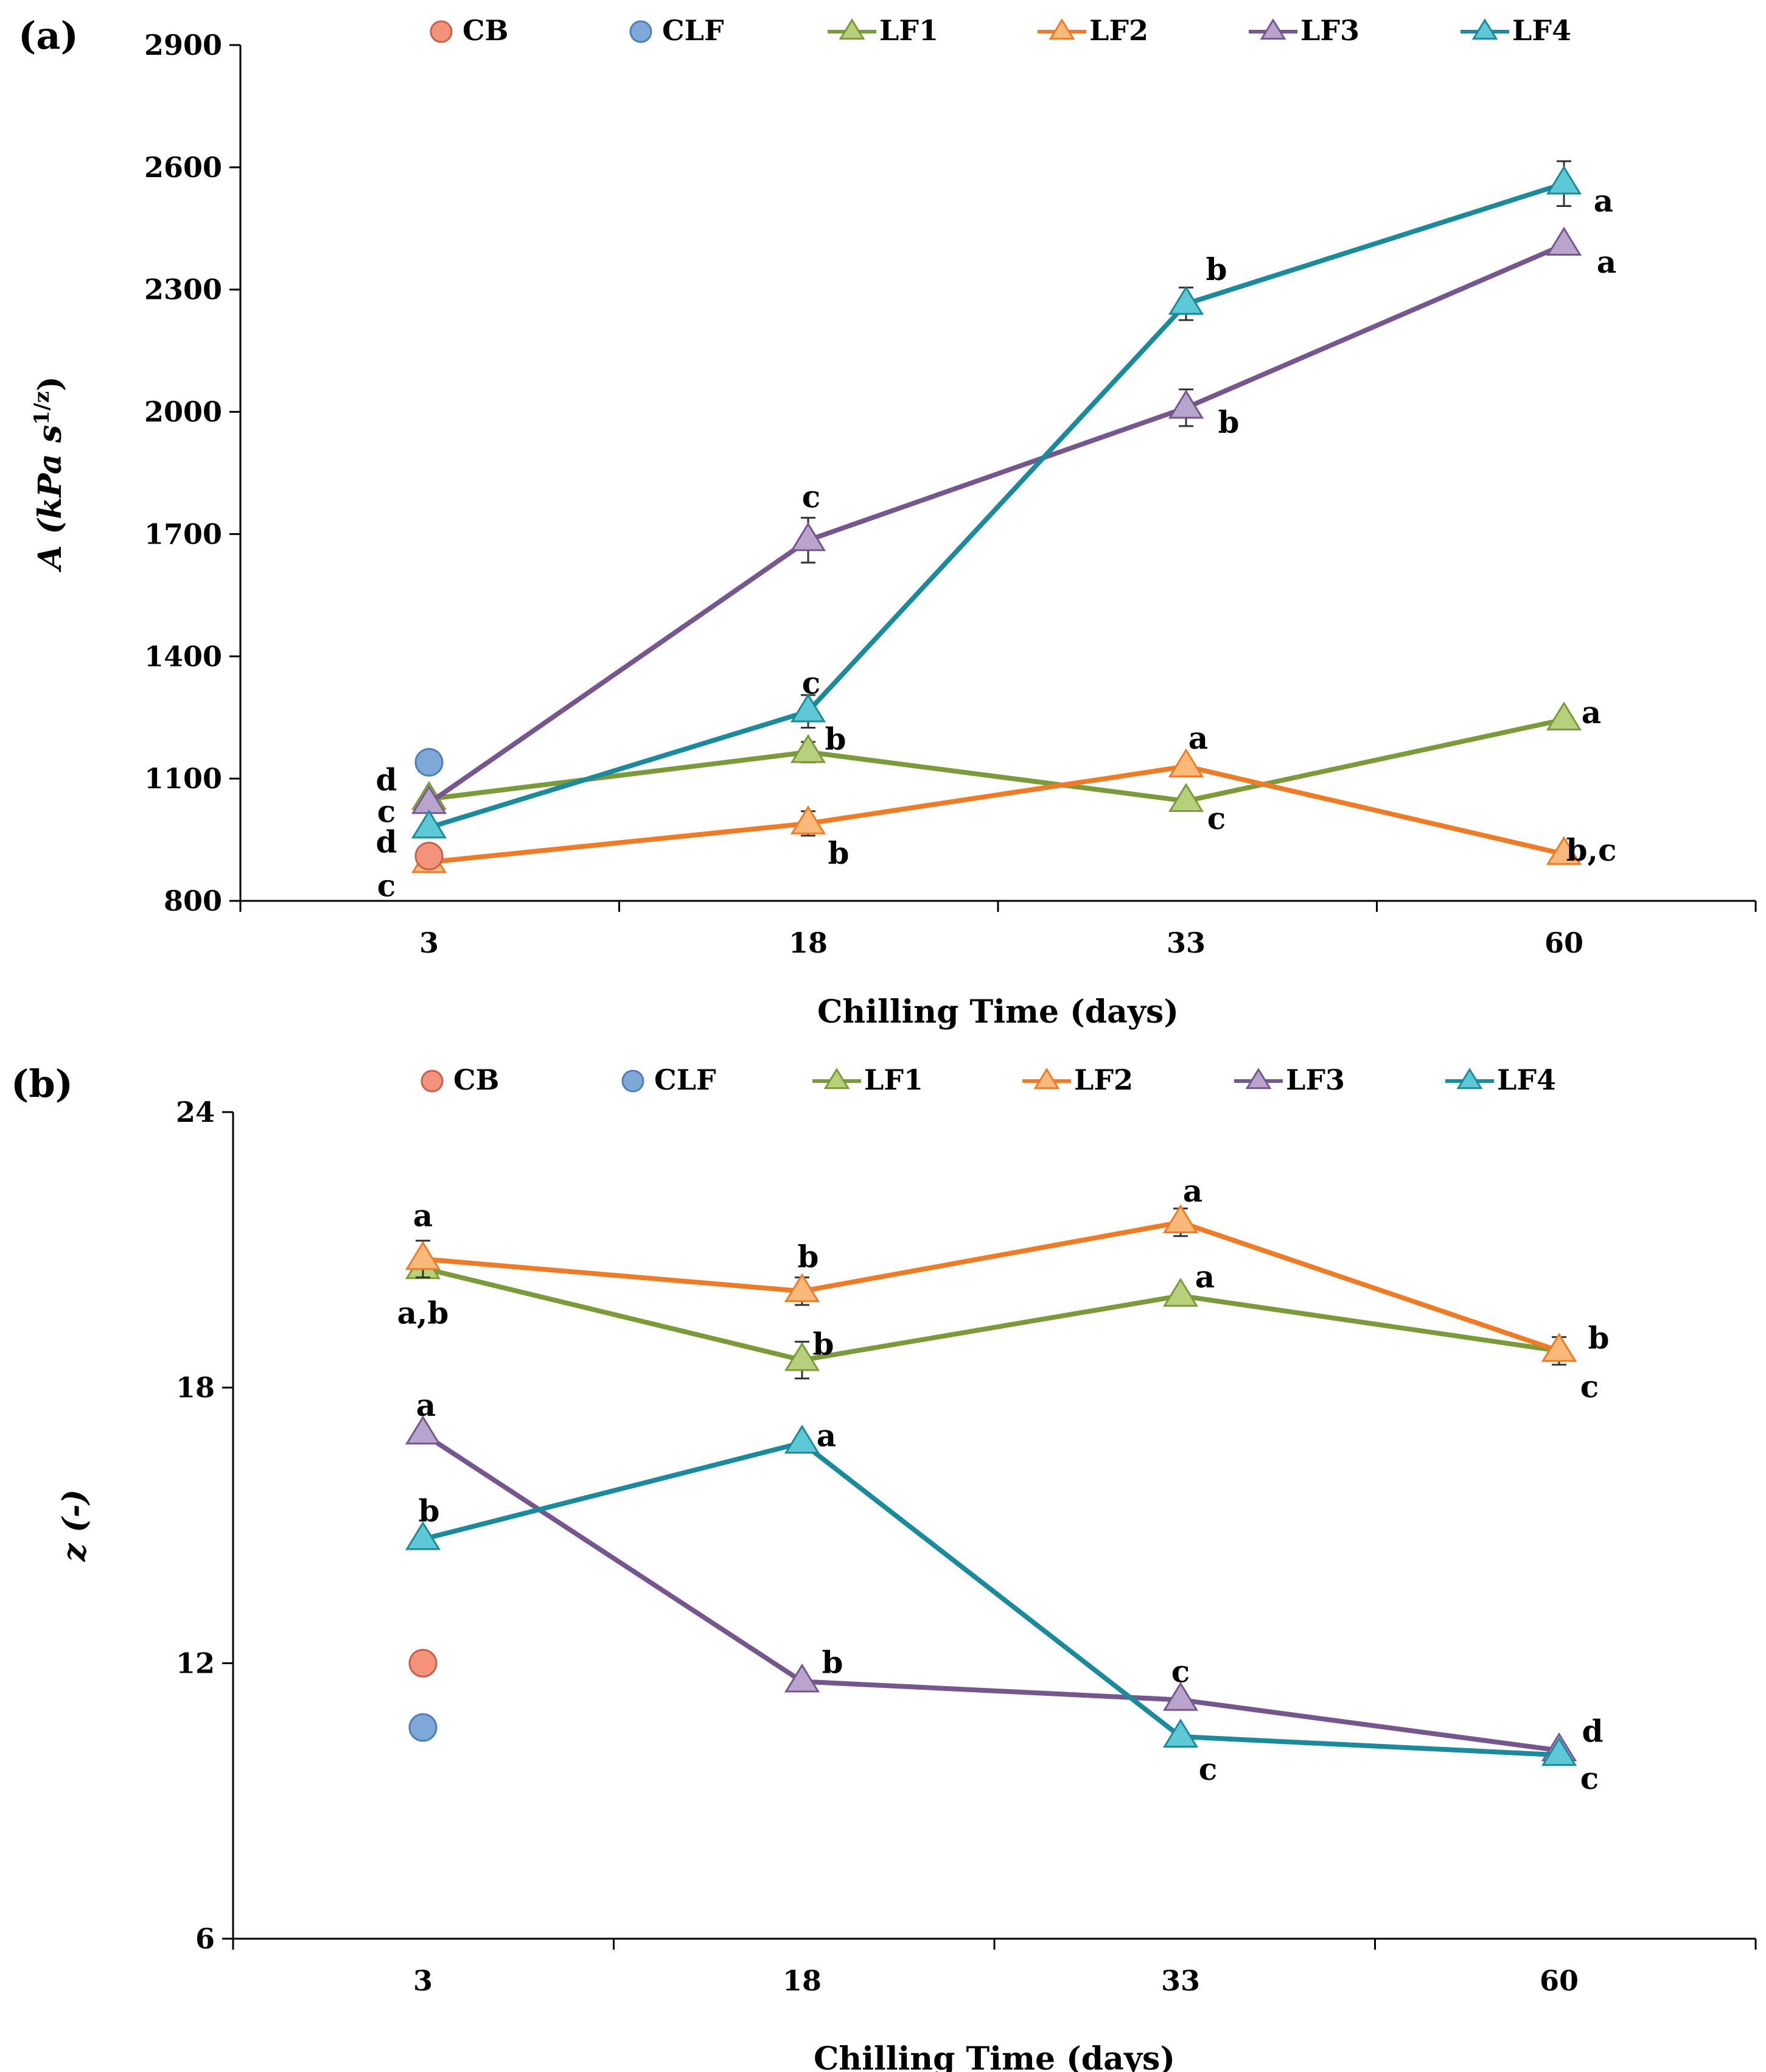 The image size is (1766, 2072). Describe the element at coordinates (74, 1526) in the screenshot. I see `y-axis-title: z (-)` at that location.